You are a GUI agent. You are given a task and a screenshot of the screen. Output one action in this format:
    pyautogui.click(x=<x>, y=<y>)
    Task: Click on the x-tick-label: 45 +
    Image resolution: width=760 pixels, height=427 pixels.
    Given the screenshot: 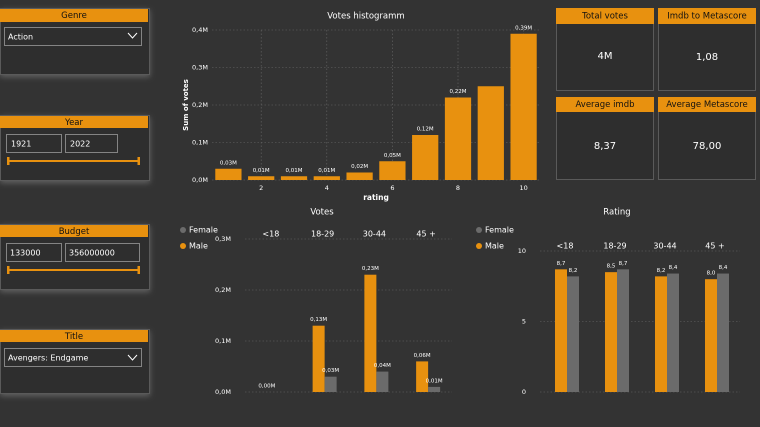 What is the action you would take?
    pyautogui.click(x=425, y=234)
    